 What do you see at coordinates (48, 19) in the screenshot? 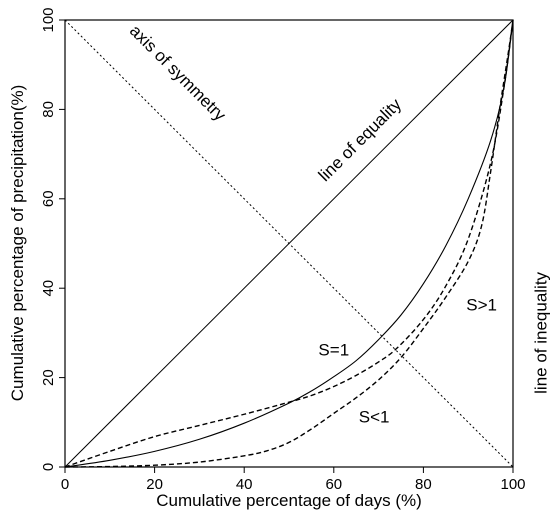
I see `y-tick-label: 100` at bounding box center [48, 19].